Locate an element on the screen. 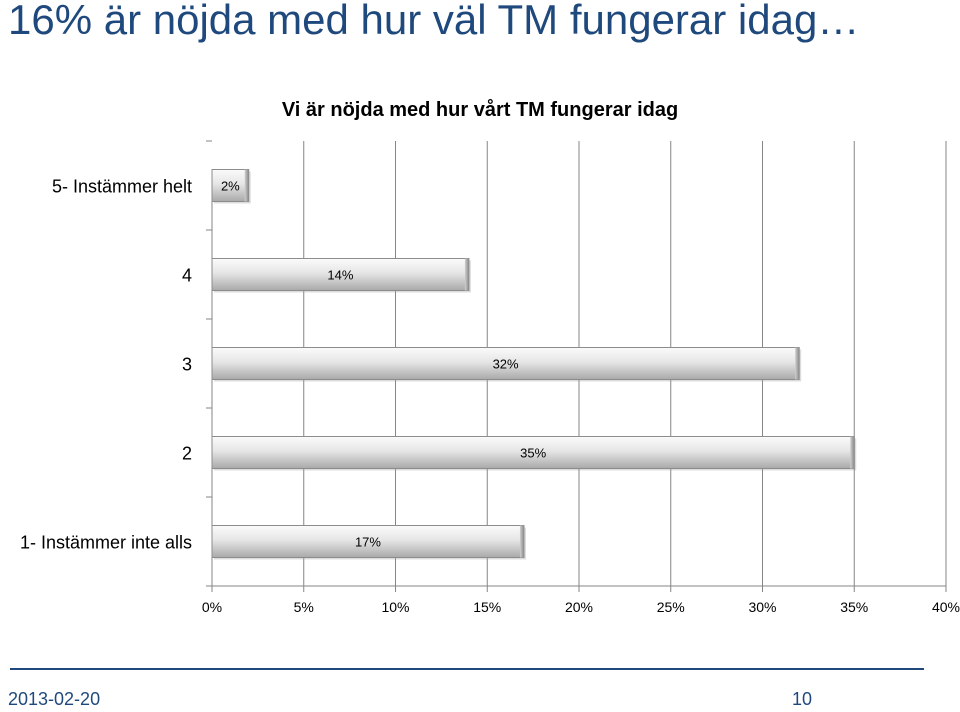 The width and height of the screenshot is (960, 712). x-tick-label: 5% is located at coordinates (304, 607).